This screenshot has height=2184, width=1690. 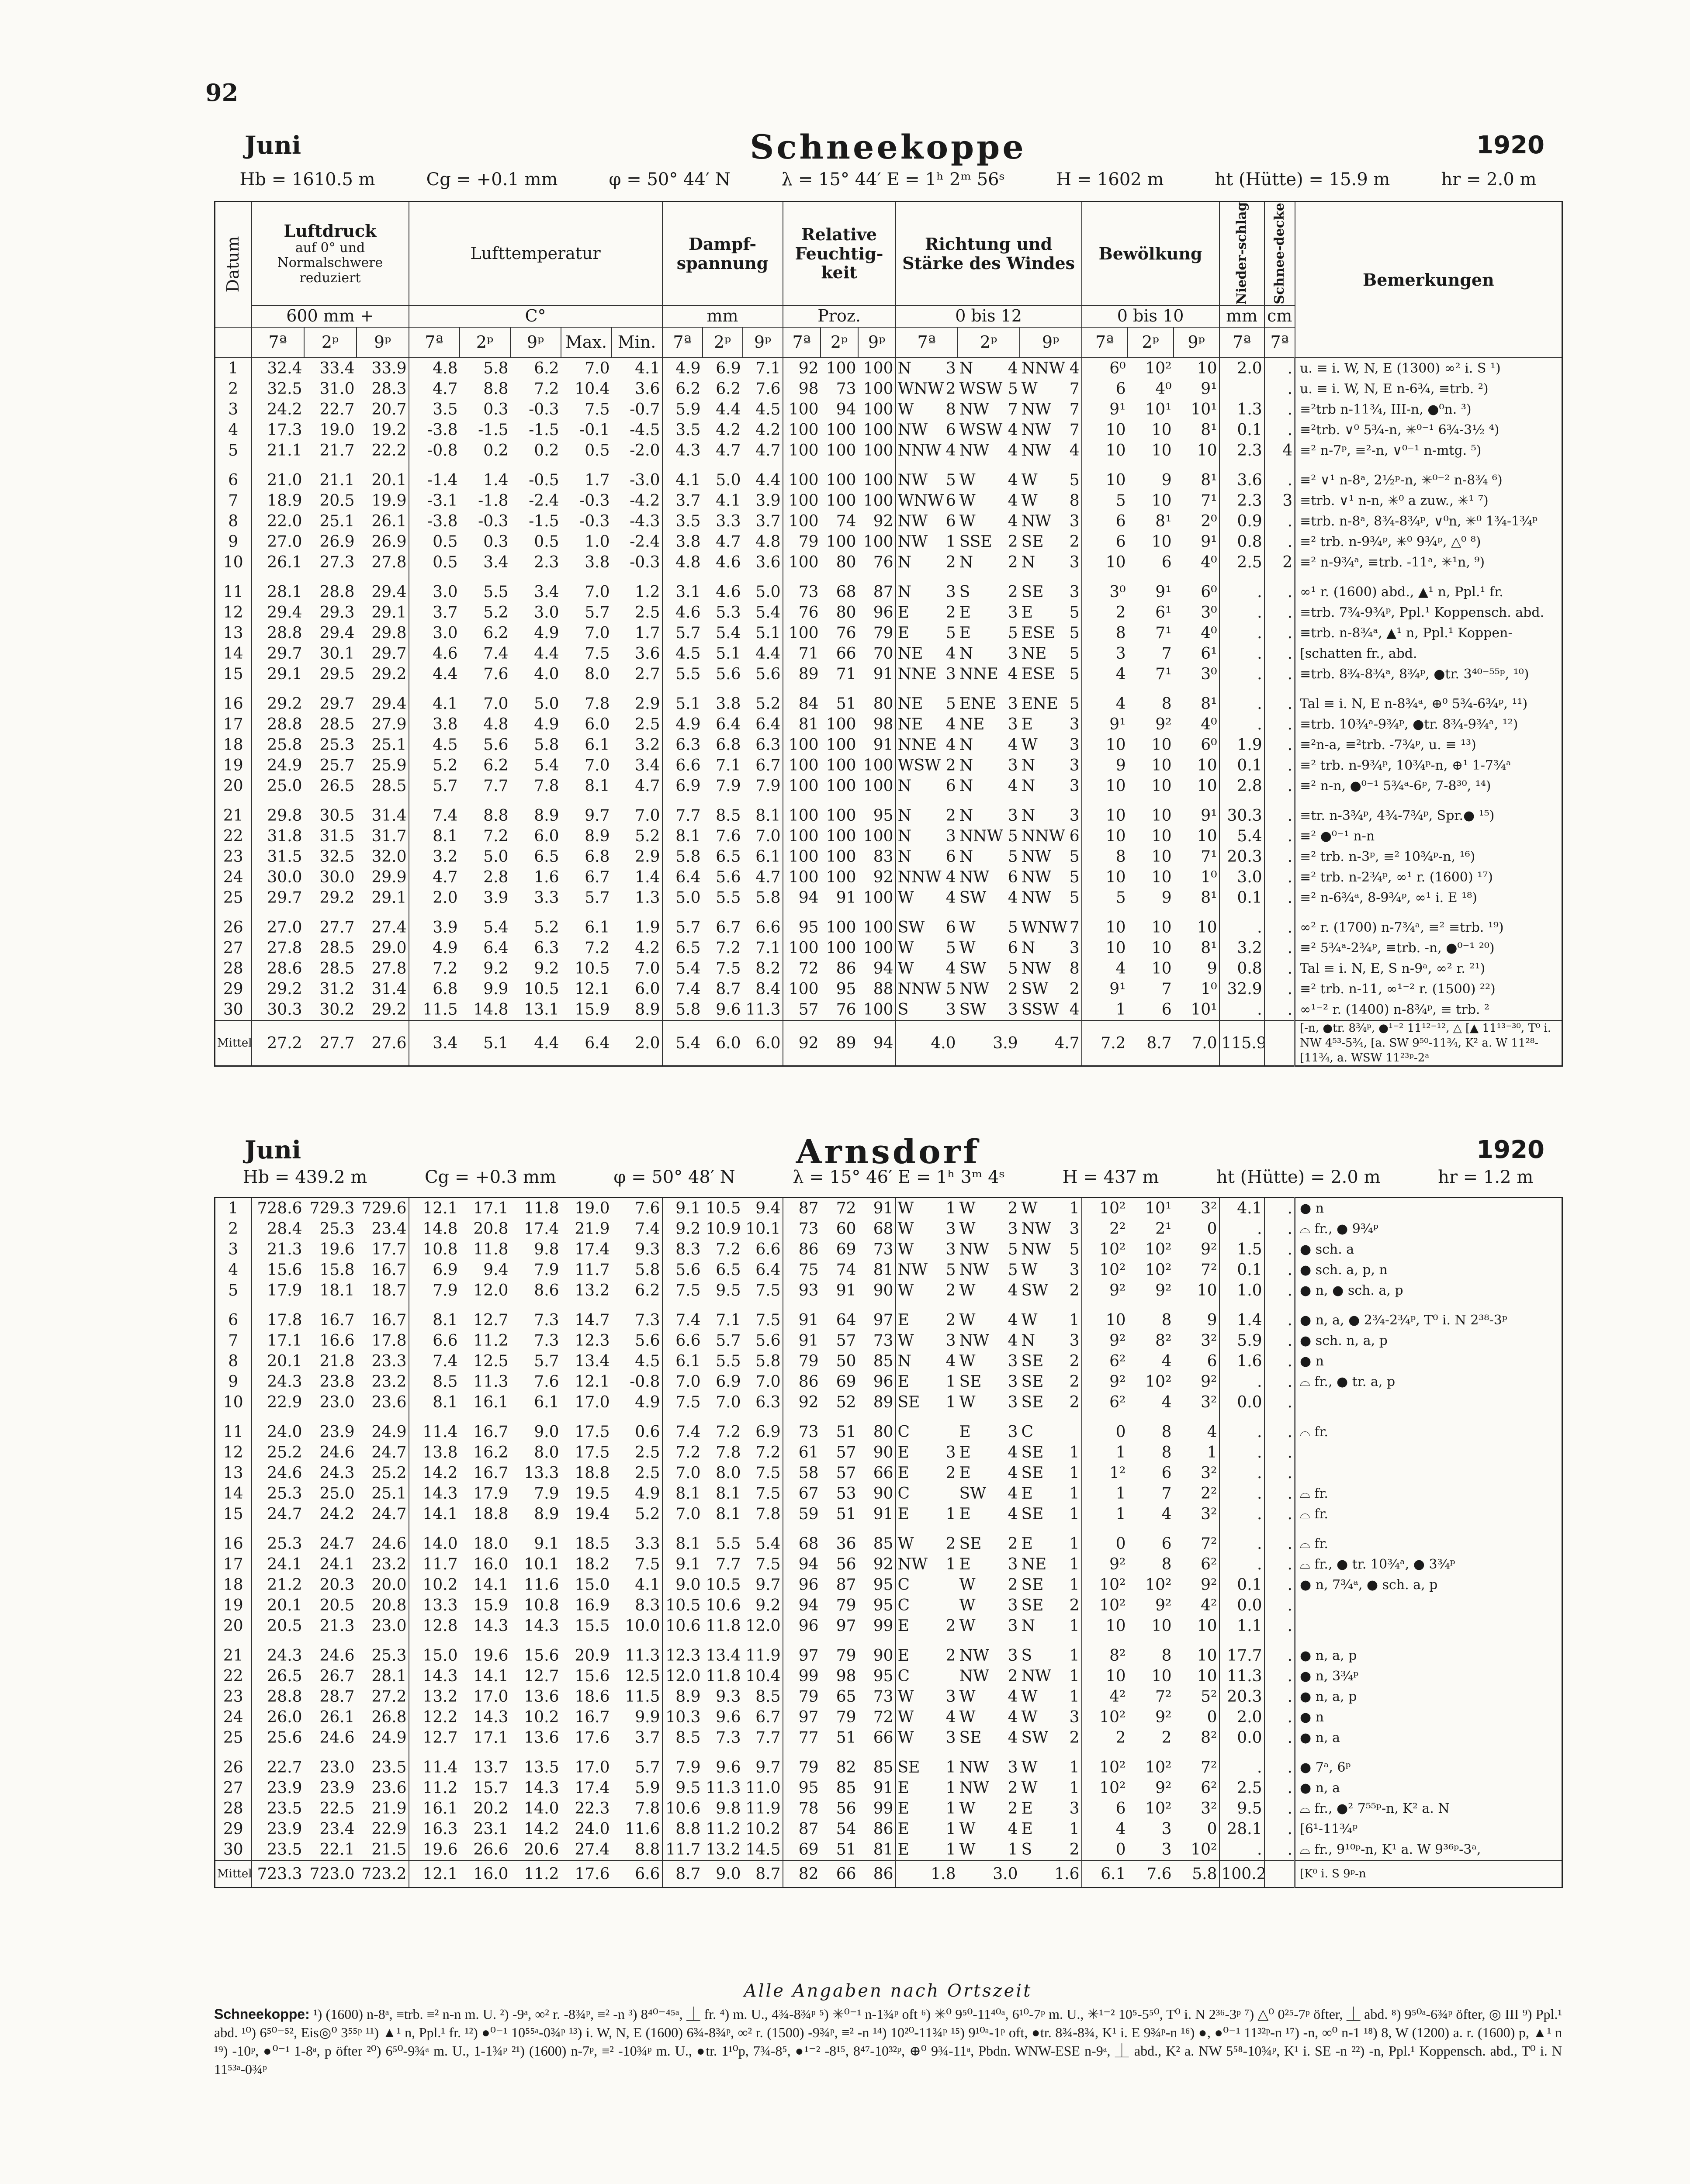 I want to click on humidity-7a: 100, so click(x=801, y=990).